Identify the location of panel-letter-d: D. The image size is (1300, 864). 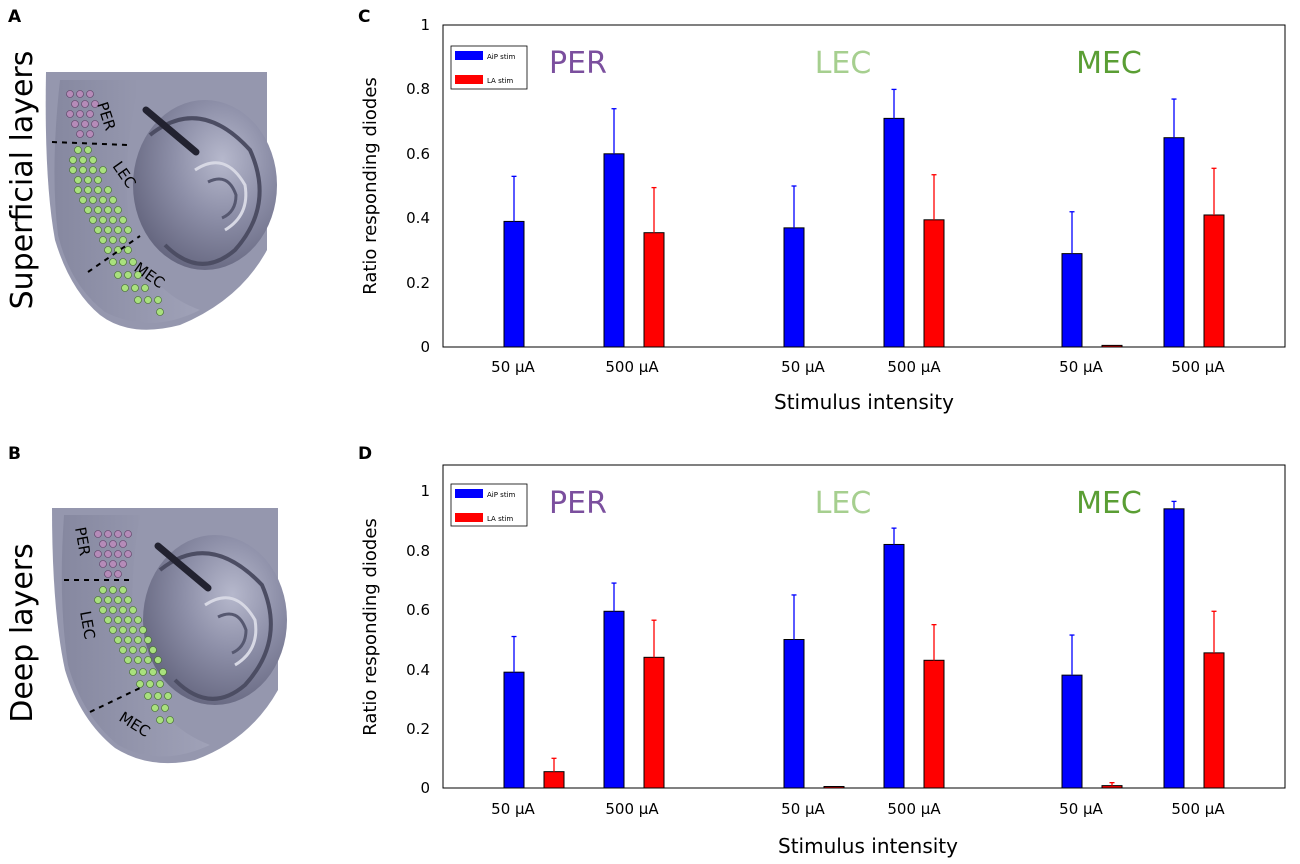
(365, 454).